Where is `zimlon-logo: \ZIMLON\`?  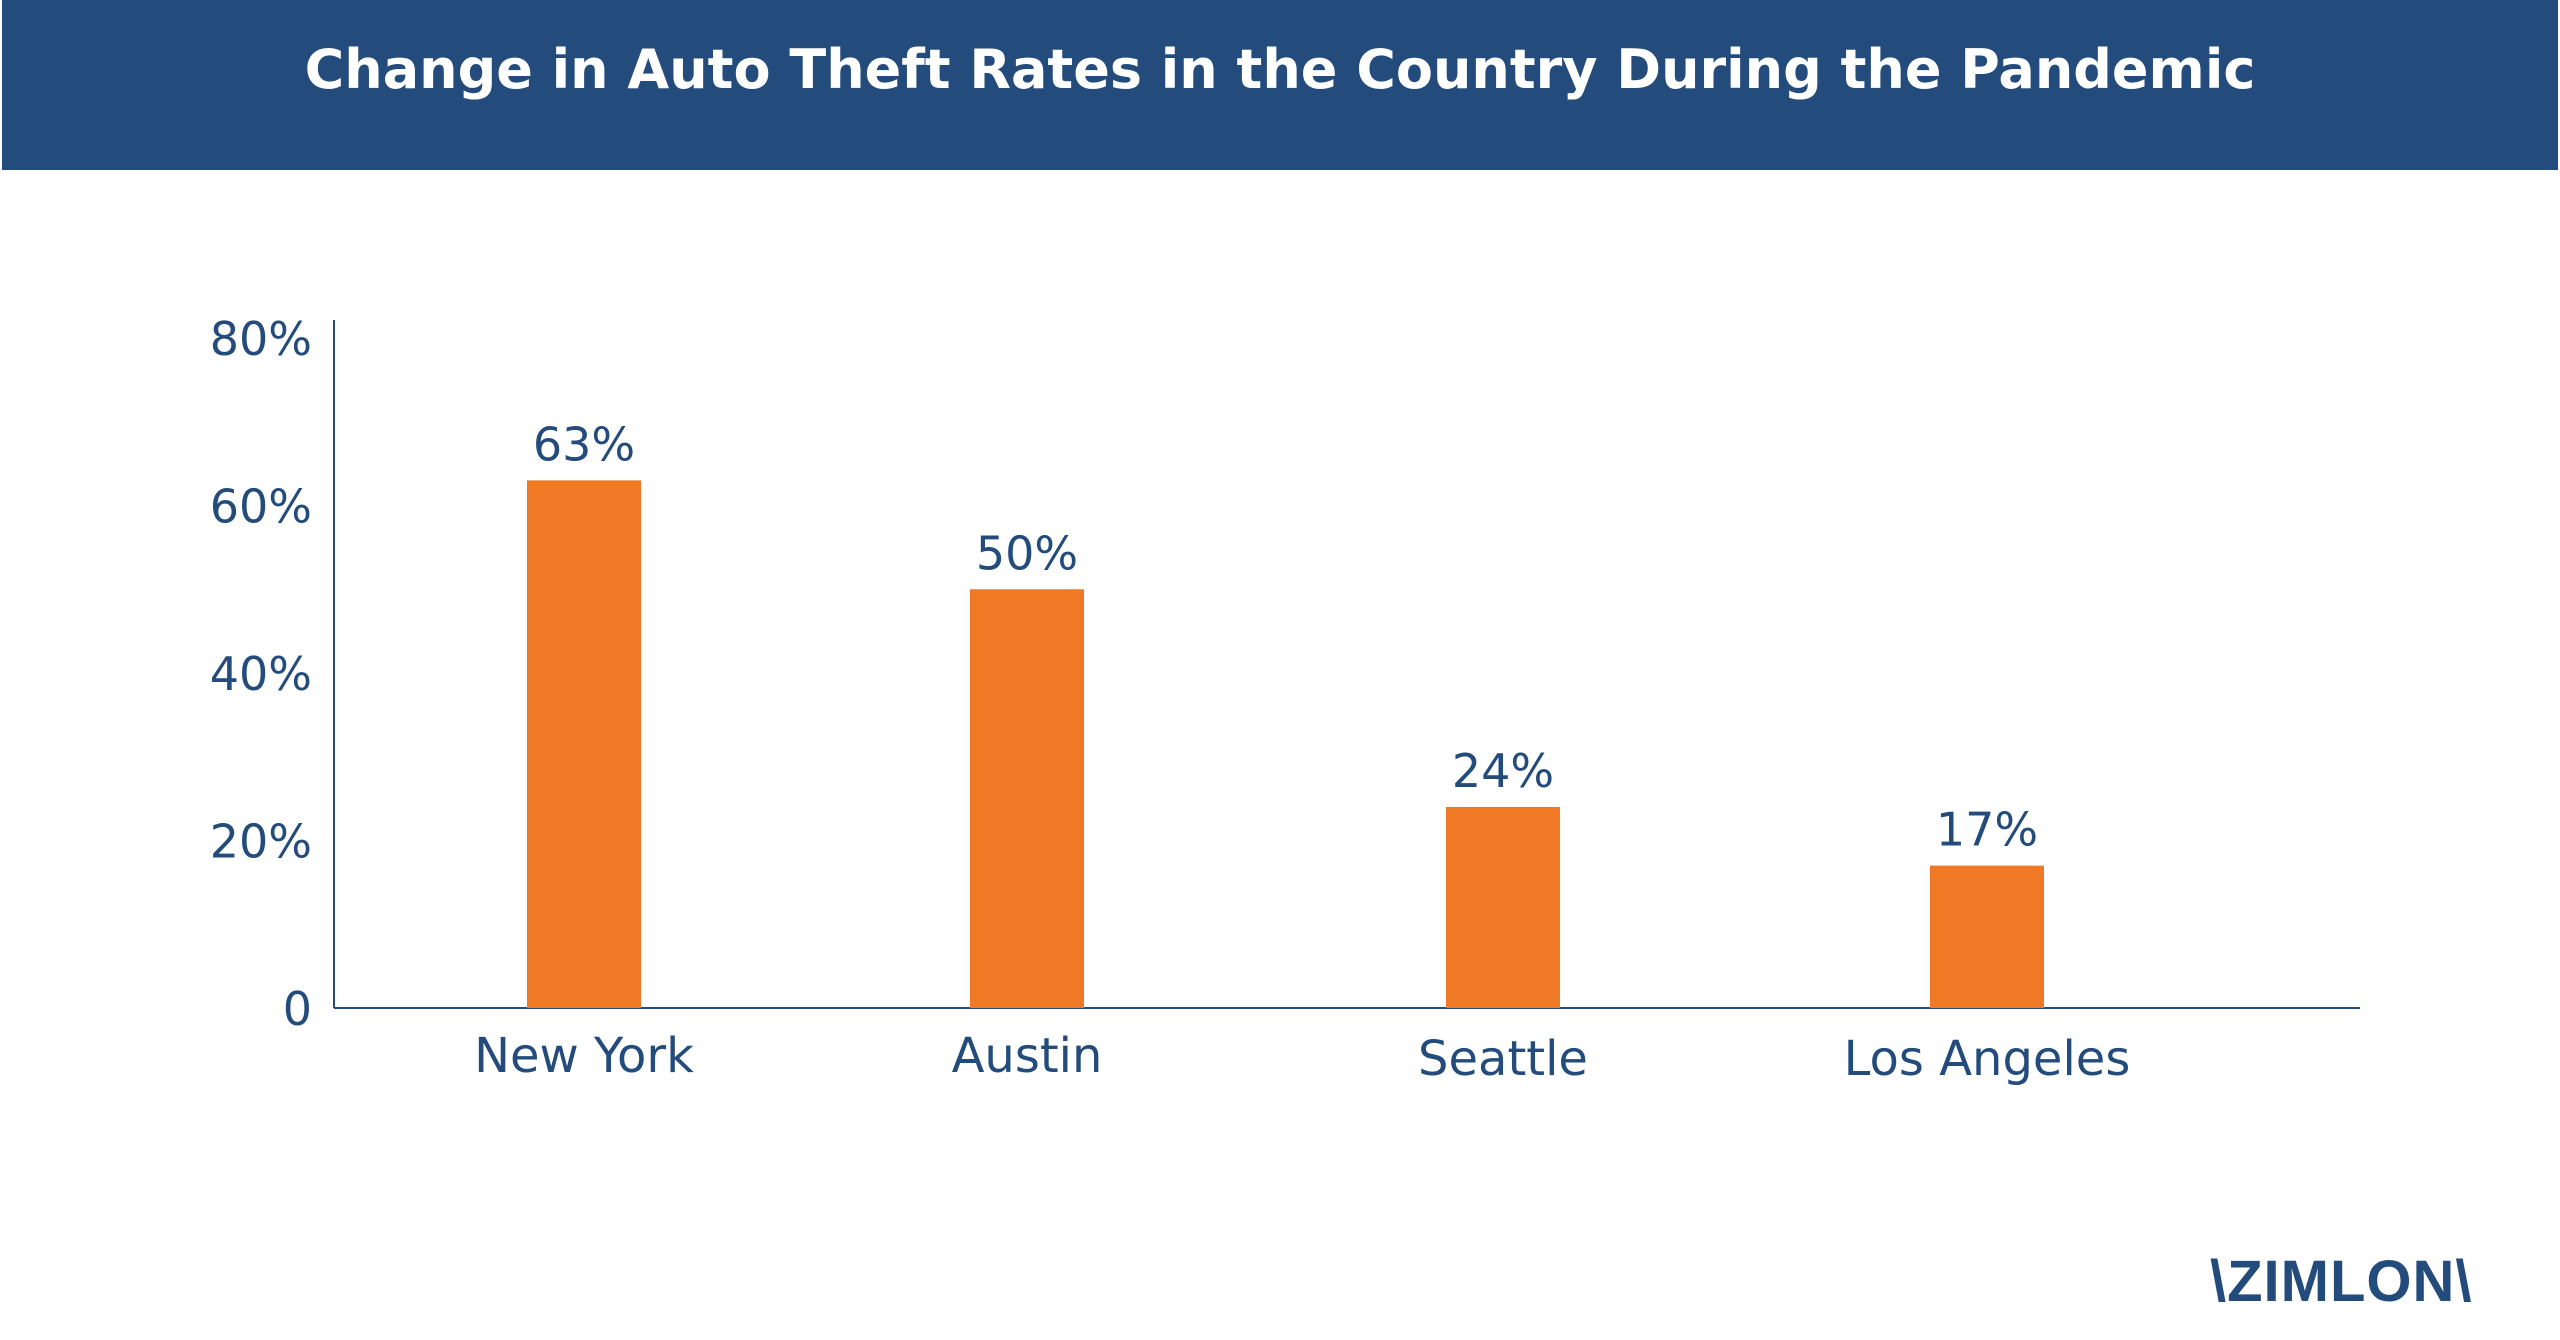 zimlon-logo: \ZIMLON\ is located at coordinates (2360, 1283).